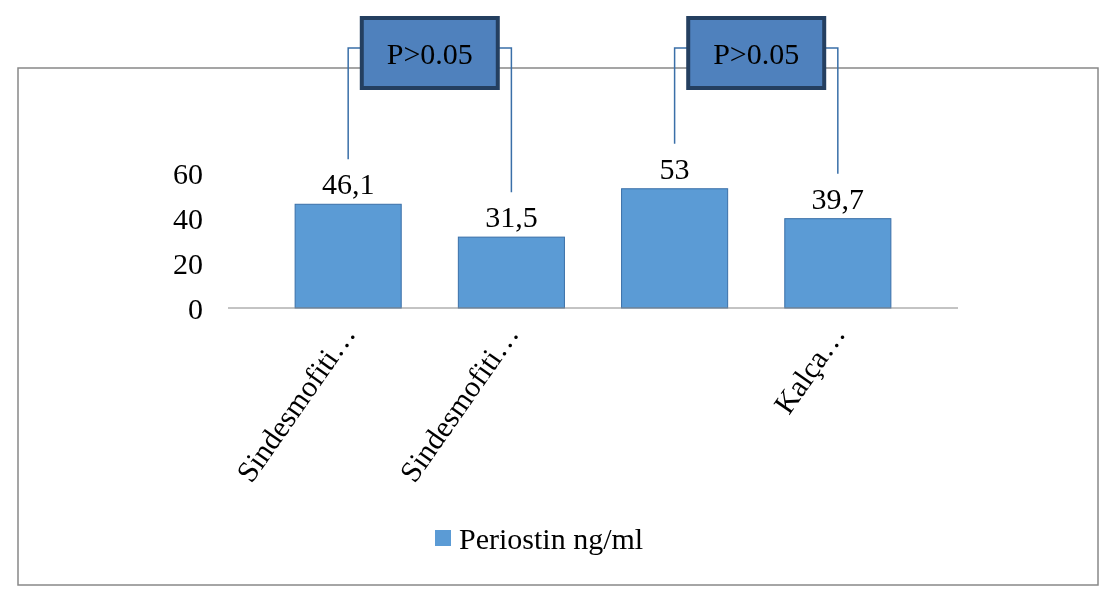 The image size is (1110, 595). I want to click on data-label: 39,7, so click(838, 198).